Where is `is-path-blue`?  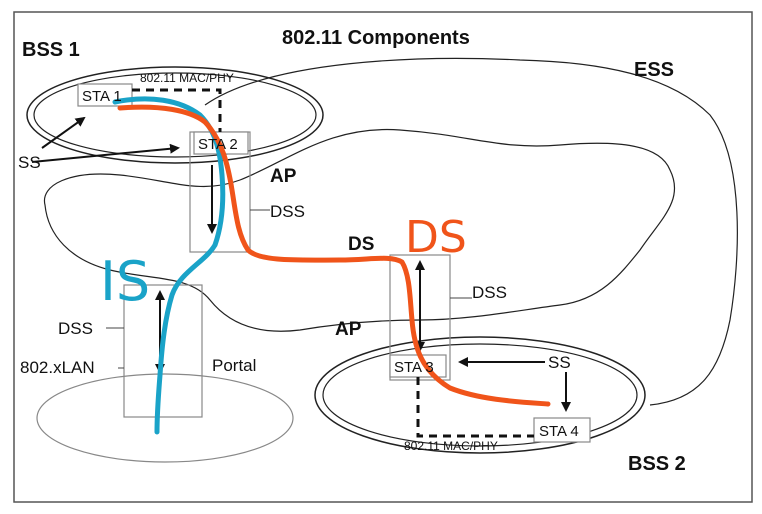
is-path-blue is located at coordinates (169, 265).